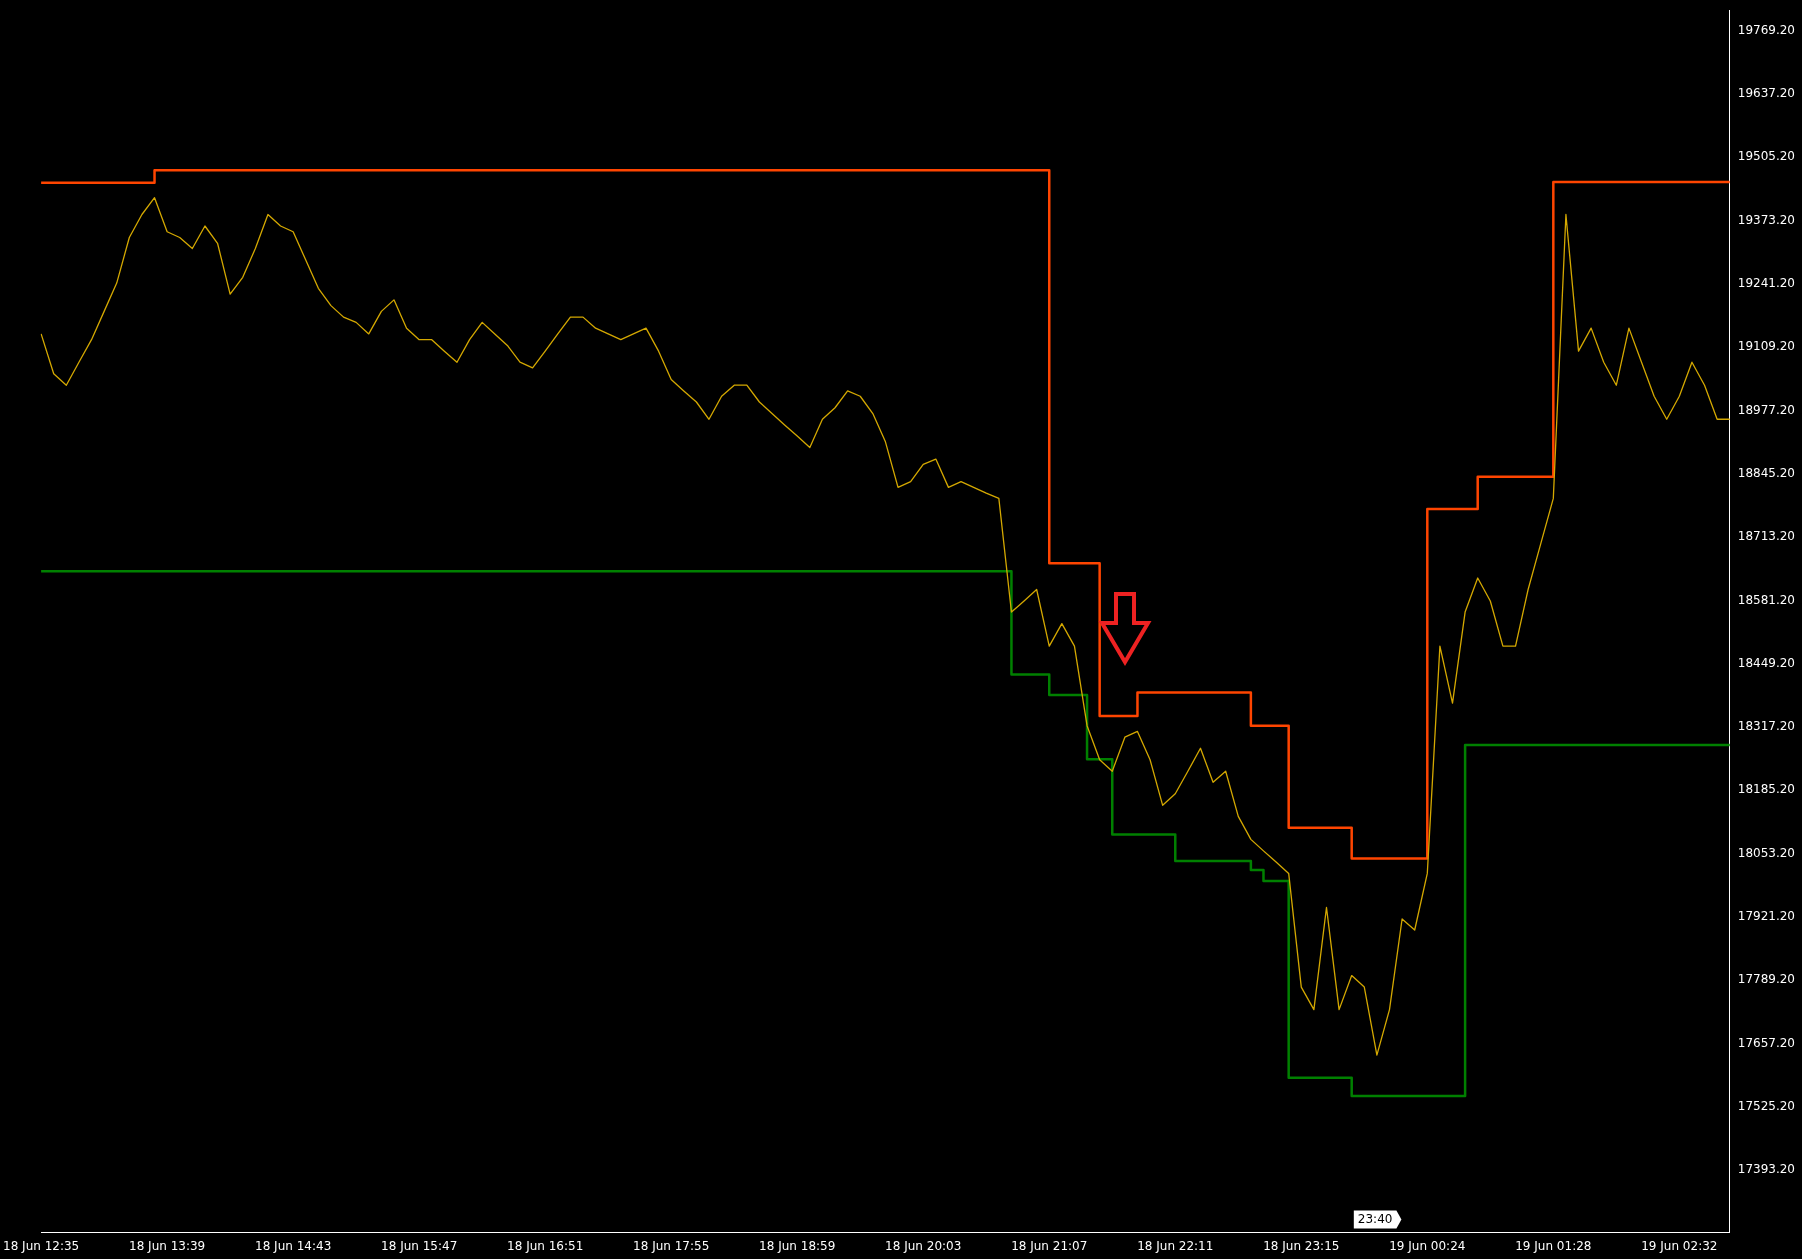 This screenshot has height=1259, width=1802. I want to click on y-tick-label: 18449.20, so click(1766, 662).